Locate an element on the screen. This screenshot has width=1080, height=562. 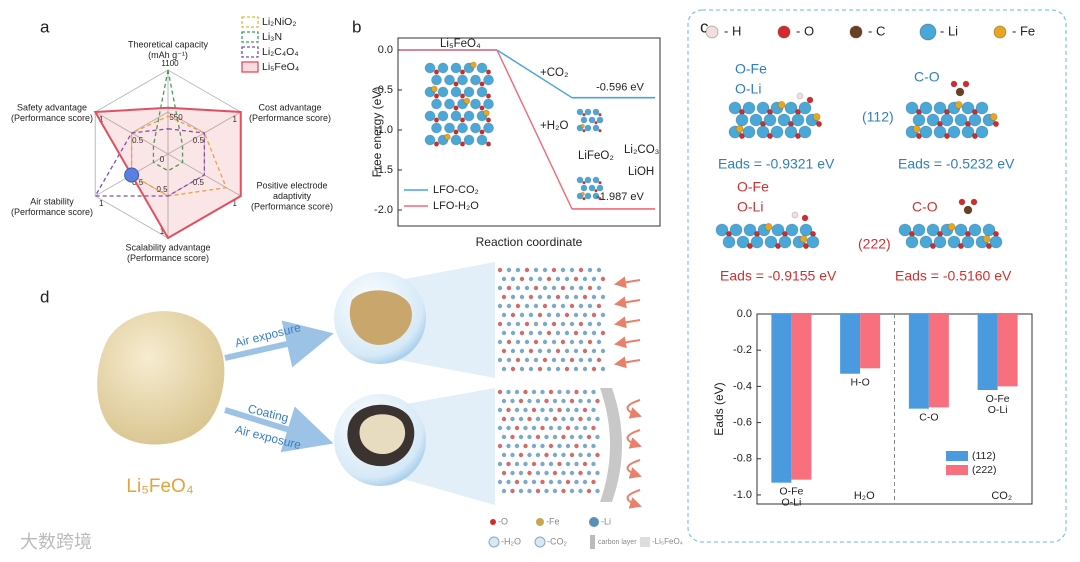
value-label: -1.987 eV is located at coordinates (620, 197).